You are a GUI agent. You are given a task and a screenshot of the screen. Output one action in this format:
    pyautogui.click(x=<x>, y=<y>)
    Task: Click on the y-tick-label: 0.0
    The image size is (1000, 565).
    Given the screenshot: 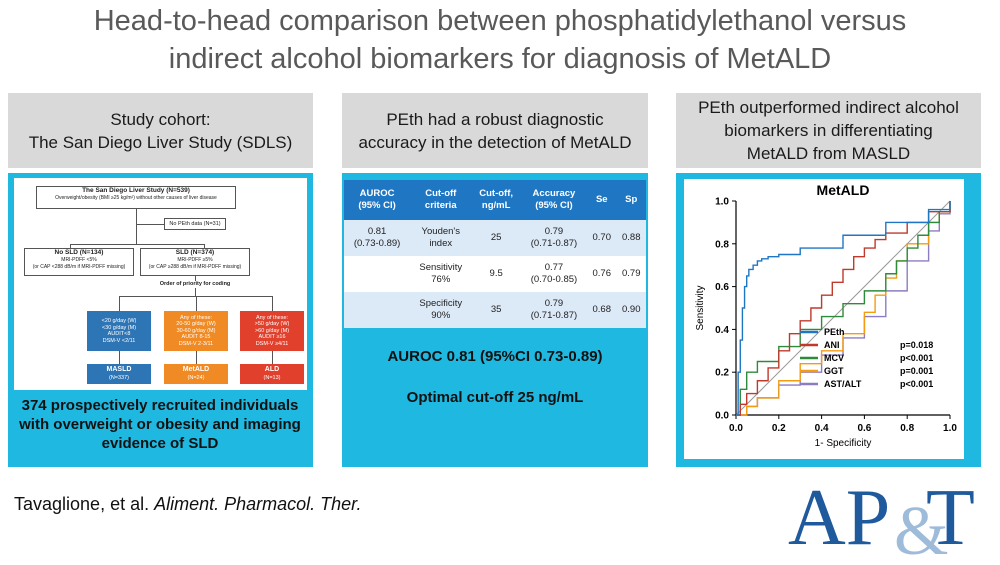 What is the action you would take?
    pyautogui.click(x=722, y=416)
    